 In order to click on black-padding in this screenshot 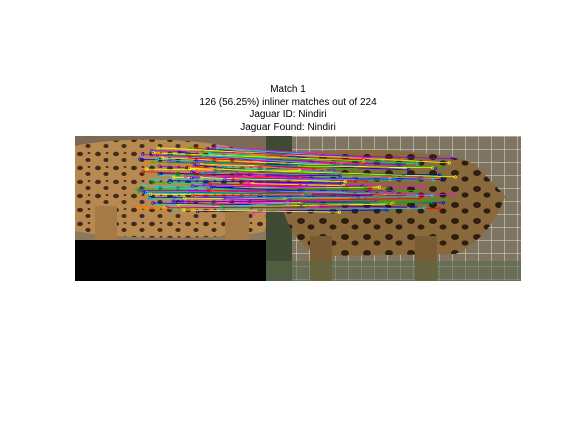, I will do `click(170, 260)`.